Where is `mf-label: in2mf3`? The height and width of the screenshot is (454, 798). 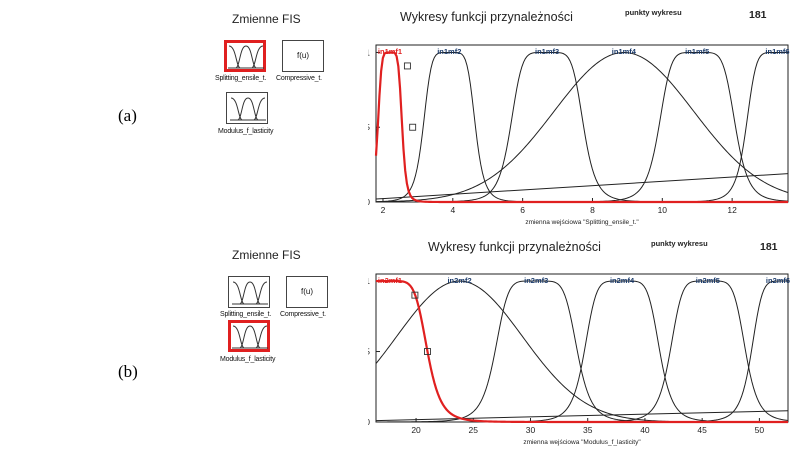 mf-label: in2mf3 is located at coordinates (536, 280).